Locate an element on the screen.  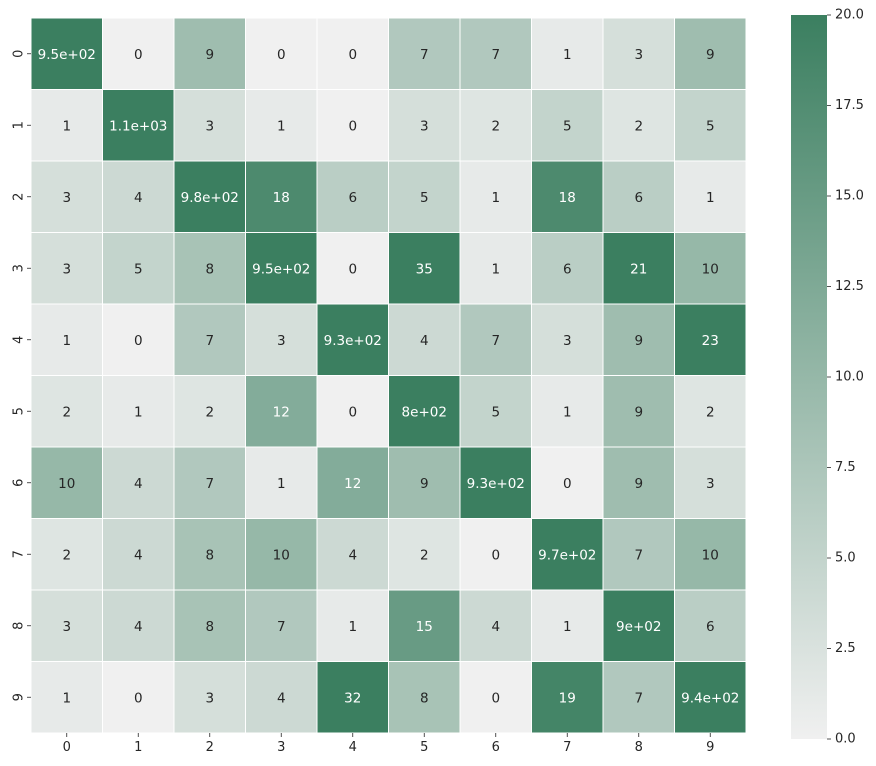
colorbar-tick-label: 12.5 is located at coordinates (849, 286).